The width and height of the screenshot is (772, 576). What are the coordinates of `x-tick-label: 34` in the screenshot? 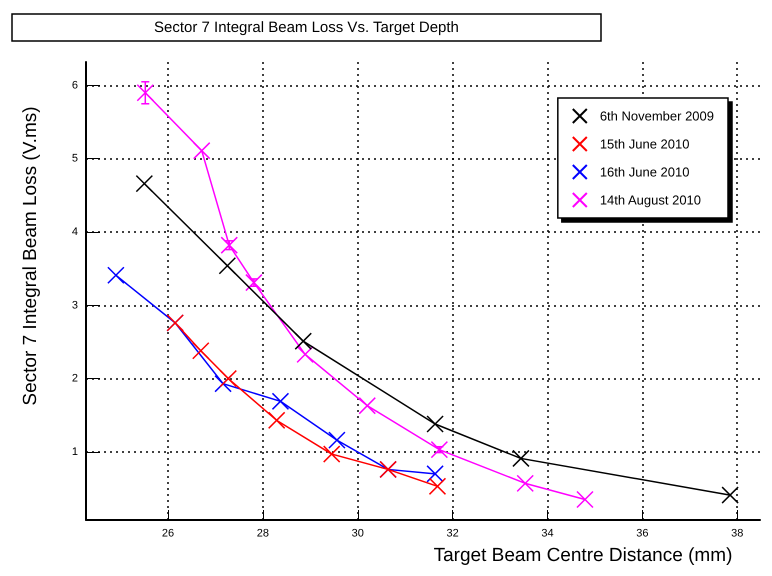 It's located at (547, 534).